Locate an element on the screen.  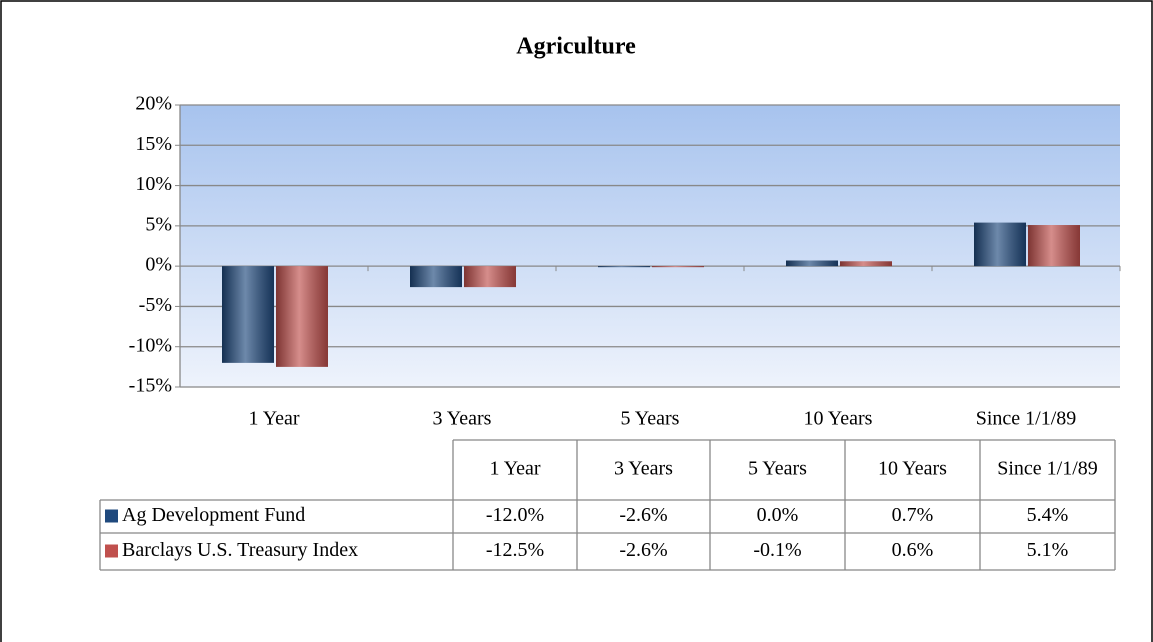
table-header: 5 Years is located at coordinates (777, 469).